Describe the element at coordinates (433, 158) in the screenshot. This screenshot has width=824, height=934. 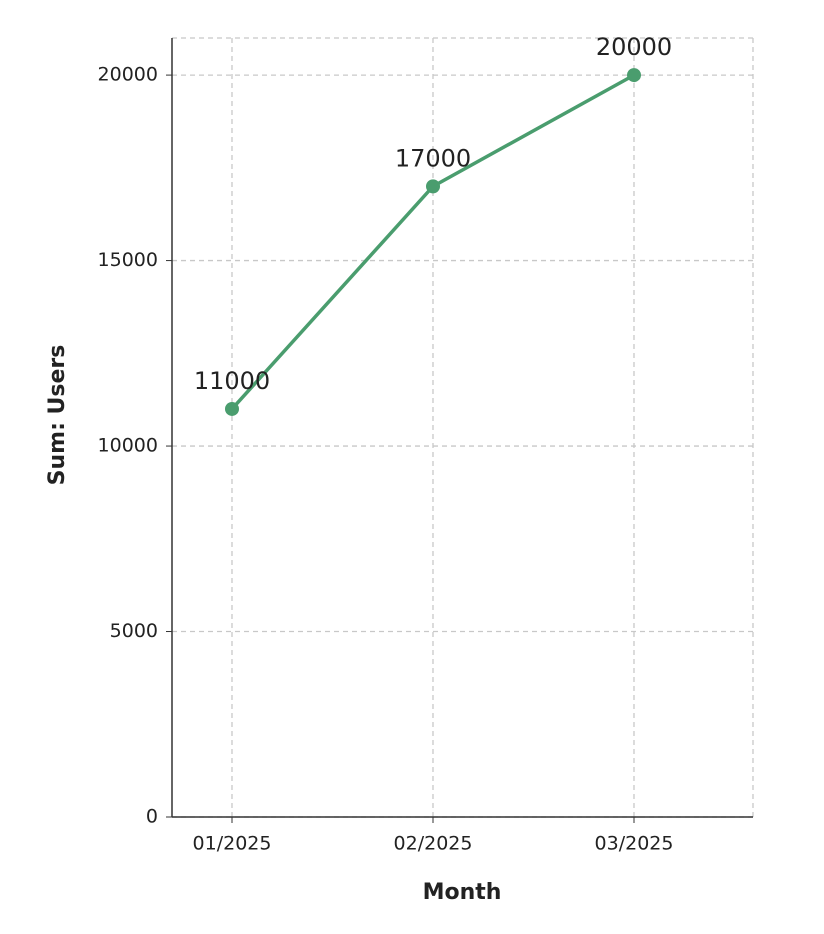
I see `data-label: 17000` at that location.